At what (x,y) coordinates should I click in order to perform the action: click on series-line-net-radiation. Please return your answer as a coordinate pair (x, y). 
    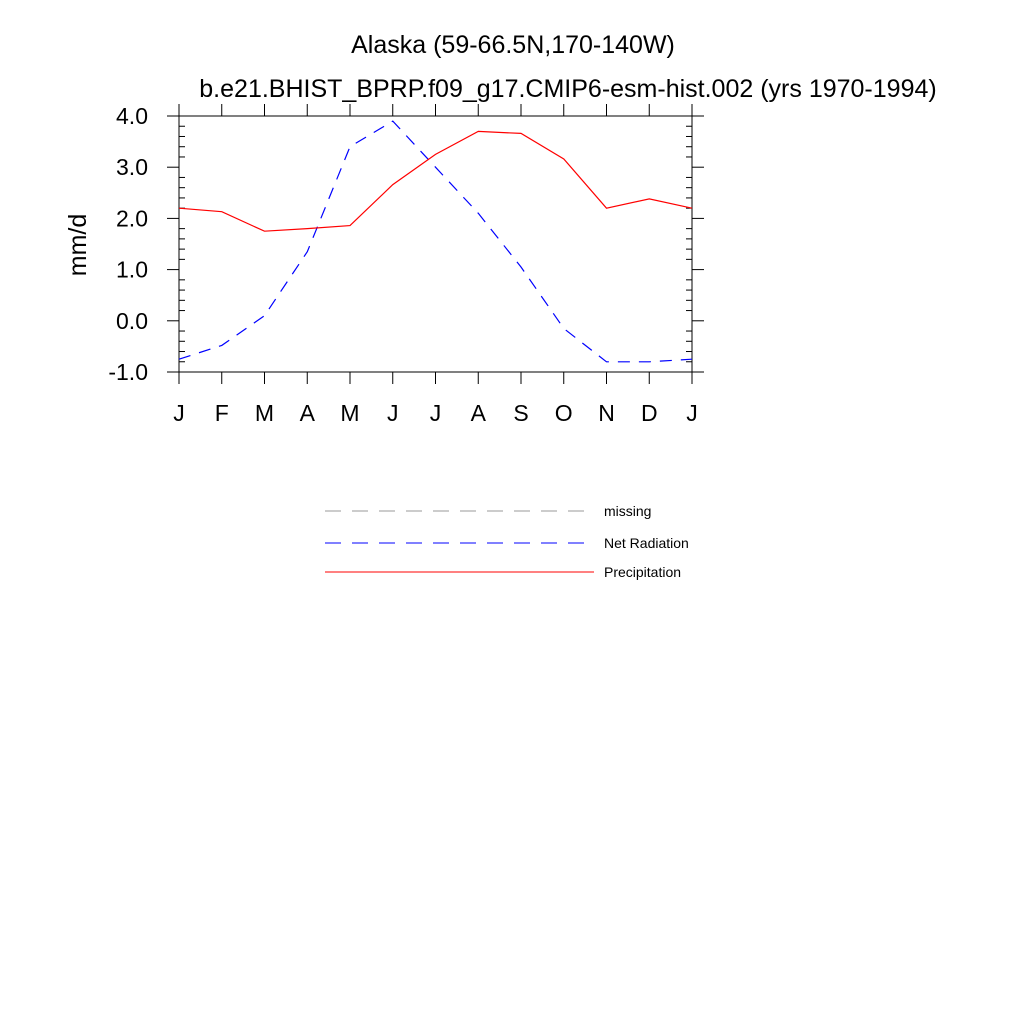
    Looking at the image, I should click on (435, 241).